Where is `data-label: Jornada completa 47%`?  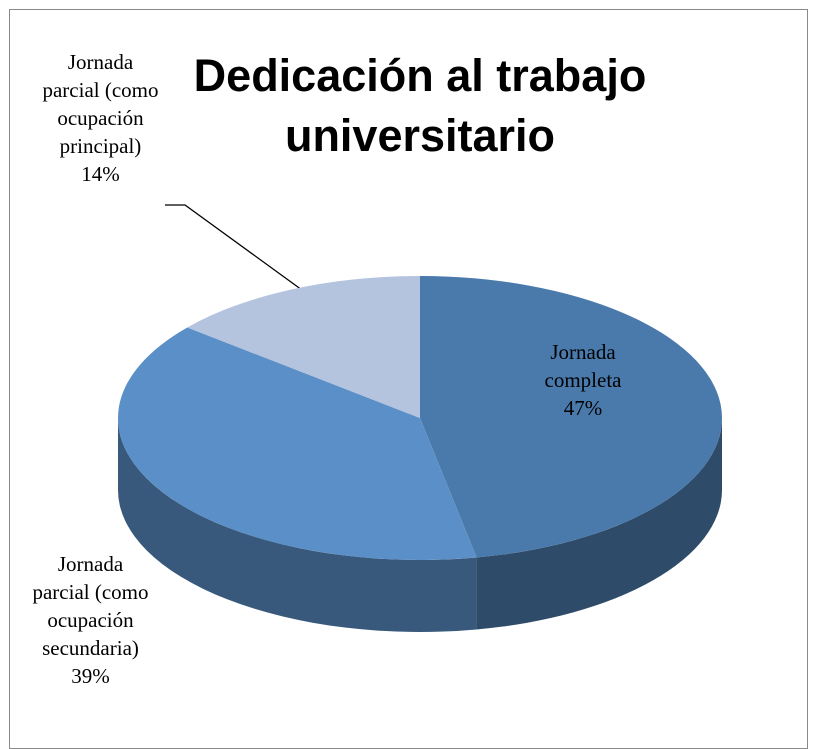 data-label: Jornada completa 47% is located at coordinates (583, 380).